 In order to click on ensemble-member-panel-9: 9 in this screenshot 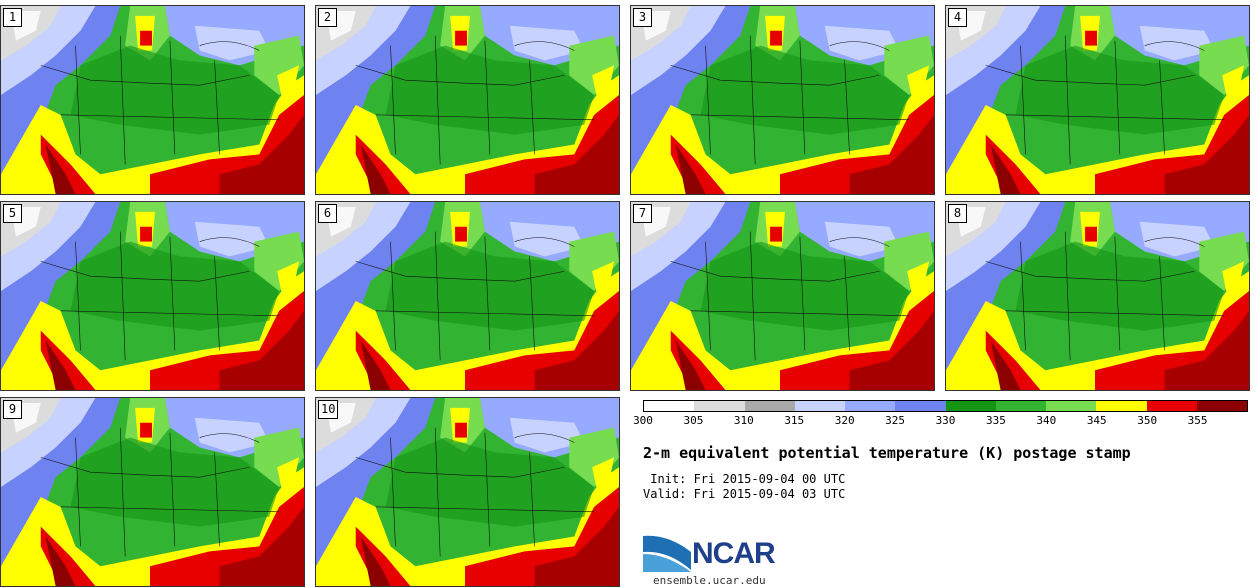, I will do `click(152, 492)`.